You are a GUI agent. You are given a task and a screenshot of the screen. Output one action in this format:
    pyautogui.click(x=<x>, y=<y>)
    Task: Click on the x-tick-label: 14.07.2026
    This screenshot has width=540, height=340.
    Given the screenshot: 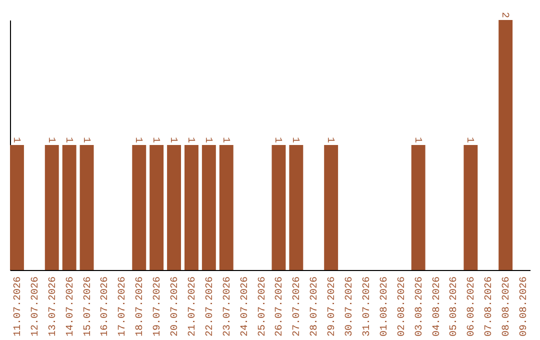 What is the action you would take?
    pyautogui.click(x=70, y=306)
    